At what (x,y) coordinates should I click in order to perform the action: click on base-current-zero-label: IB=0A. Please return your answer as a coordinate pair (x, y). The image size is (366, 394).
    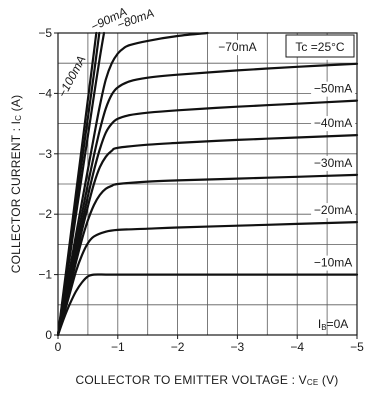
    Looking at the image, I should click on (333, 324).